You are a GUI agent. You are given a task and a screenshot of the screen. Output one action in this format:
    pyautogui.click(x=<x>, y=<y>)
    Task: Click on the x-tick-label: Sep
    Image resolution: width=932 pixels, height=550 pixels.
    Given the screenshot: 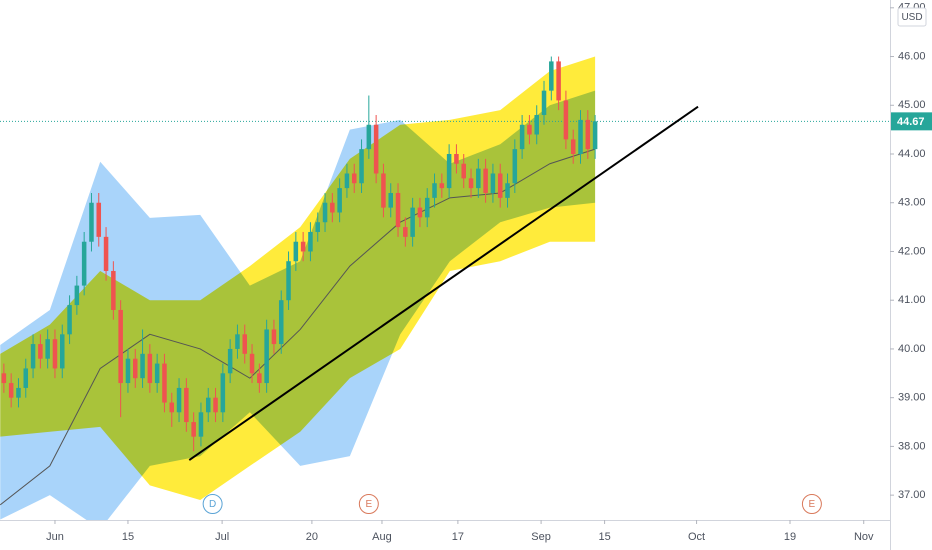 What is the action you would take?
    pyautogui.click(x=541, y=537)
    